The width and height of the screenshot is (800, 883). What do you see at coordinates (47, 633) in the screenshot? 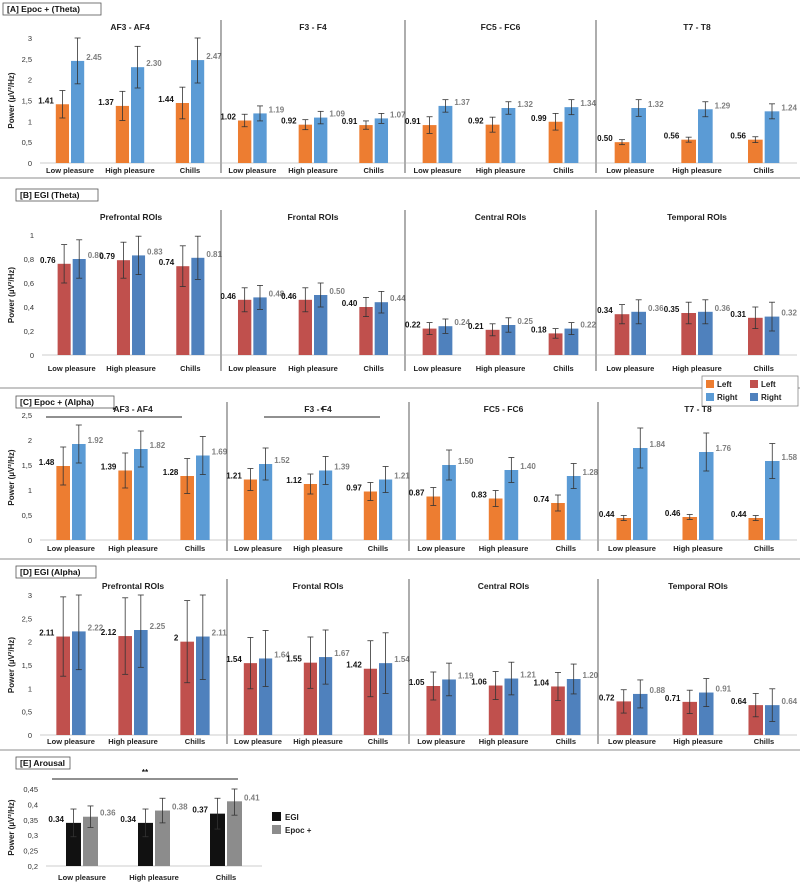
I see `data-label-left: 2.11` at bounding box center [47, 633].